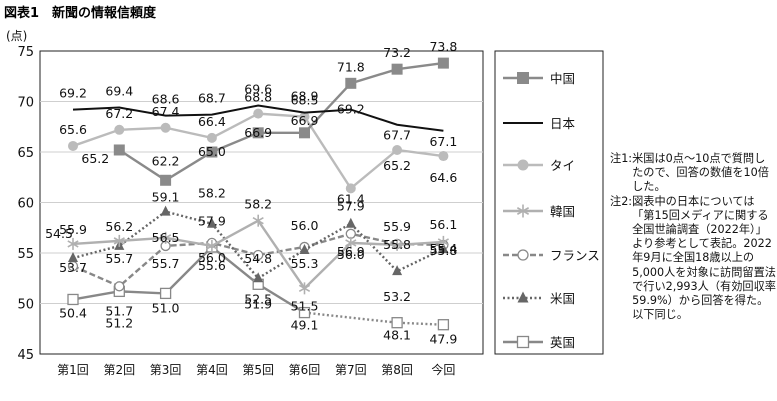  What do you see at coordinates (539, 165) in the screenshot?
I see `legend-item-タイ: タイ` at bounding box center [539, 165].